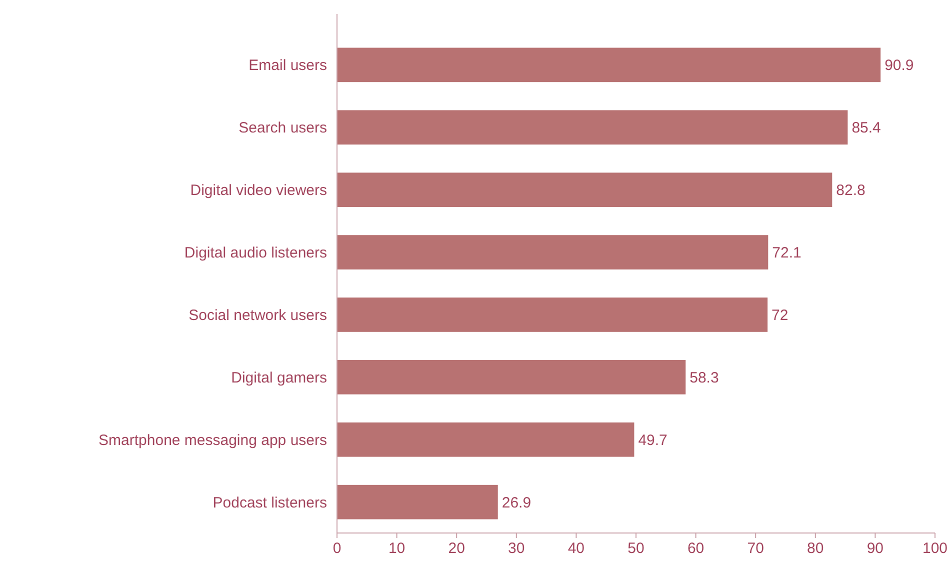 This screenshot has width=952, height=563. Describe the element at coordinates (282, 128) in the screenshot. I see `y-tick-label: Search users` at that location.